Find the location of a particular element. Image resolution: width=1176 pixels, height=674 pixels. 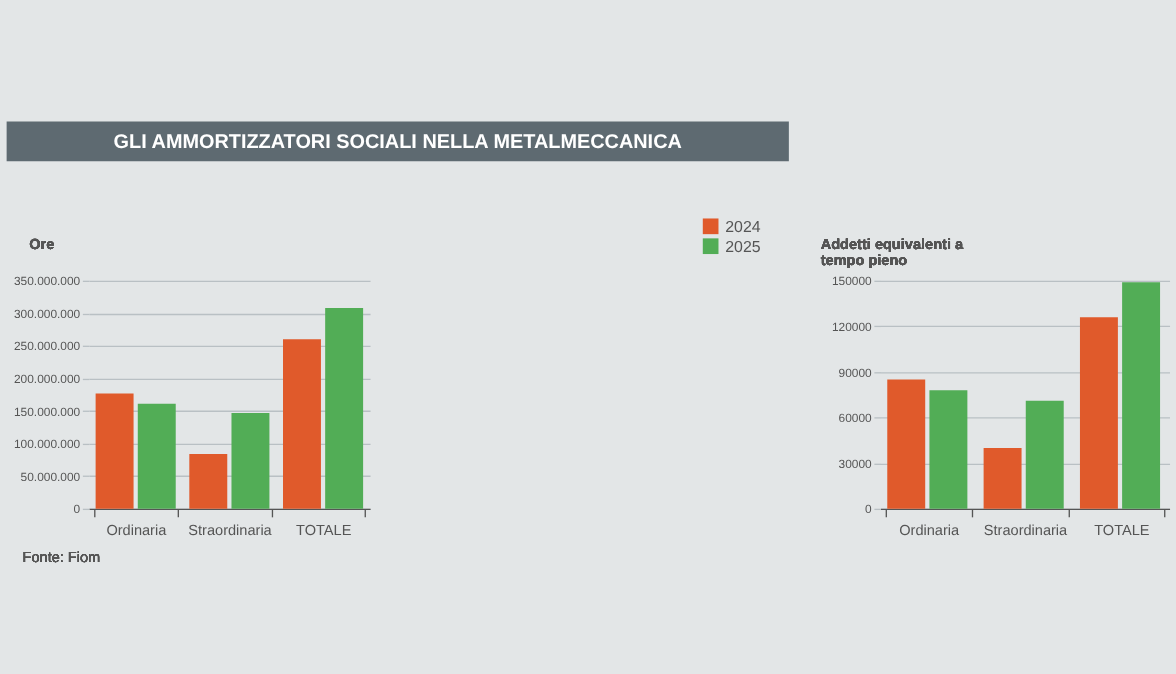

source-note: Fonte: Fiom is located at coordinates (61, 556).